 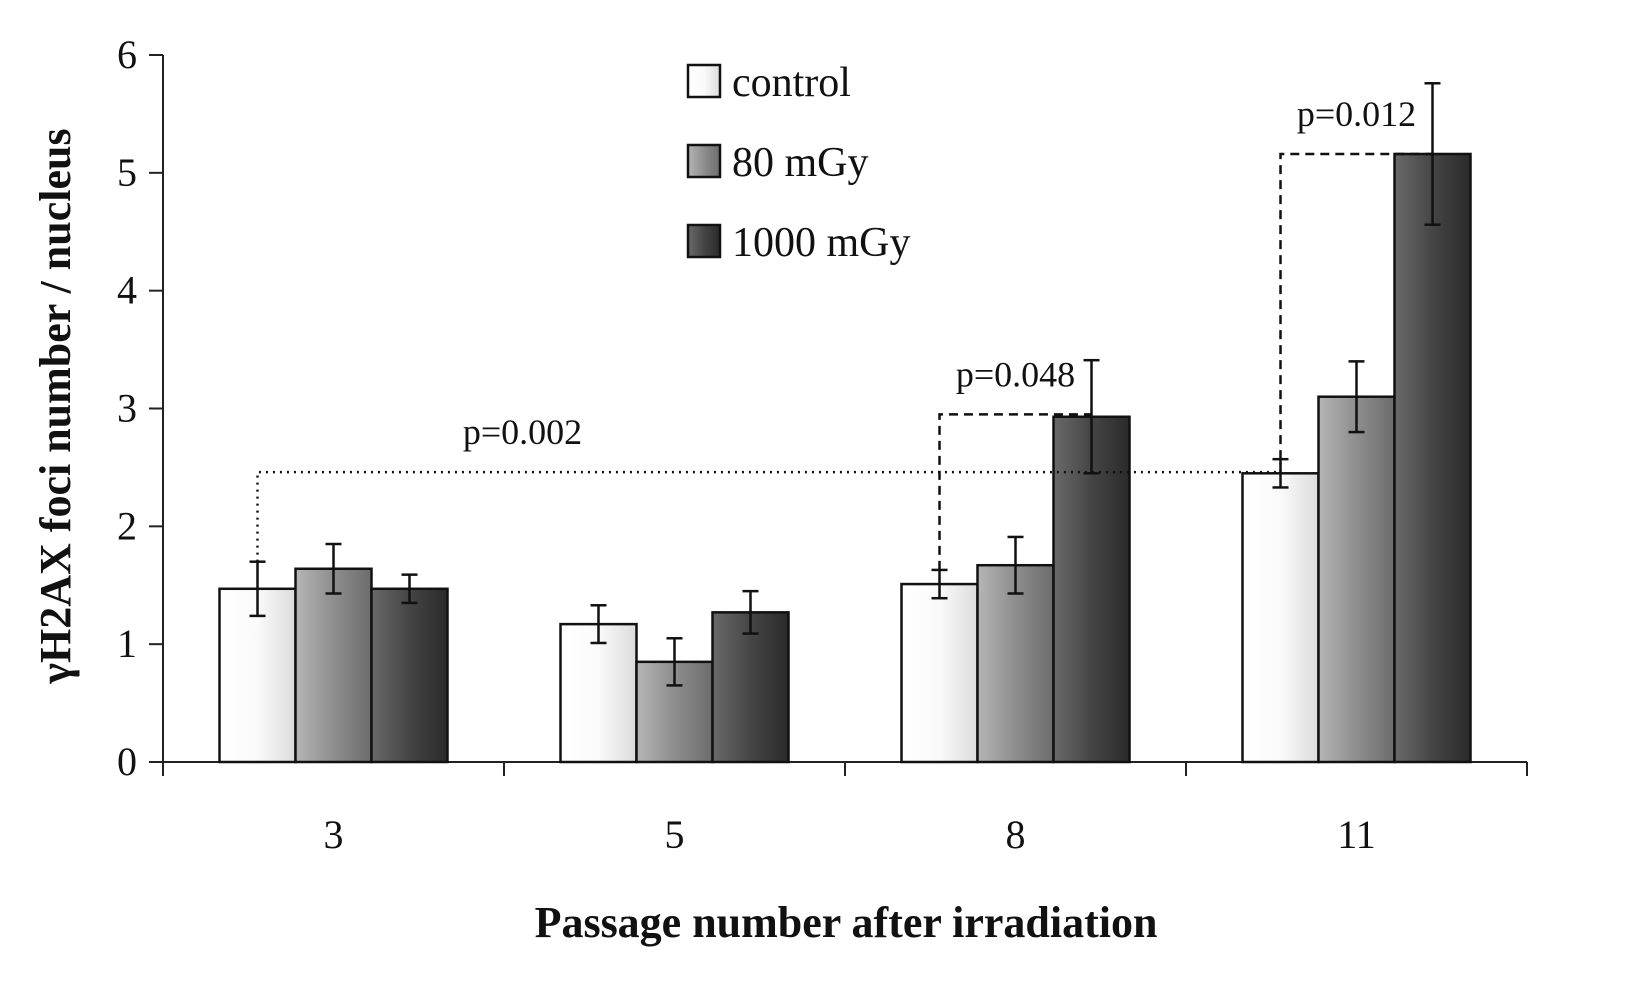 What do you see at coordinates (333, 665) in the screenshot?
I see `bar-80mgy-p3` at bounding box center [333, 665].